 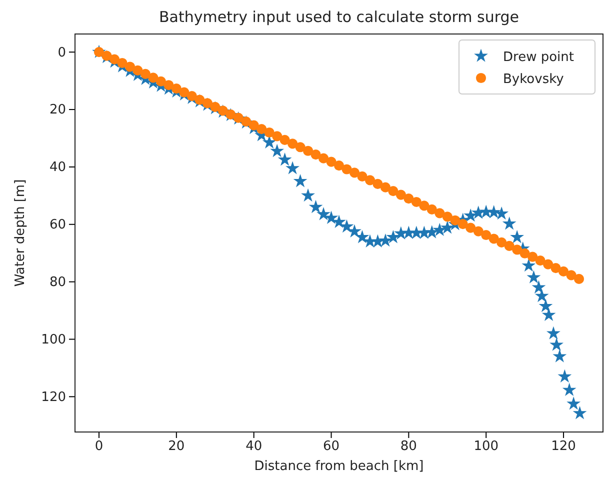 I want to click on x-tick-label: 20, so click(x=176, y=446).